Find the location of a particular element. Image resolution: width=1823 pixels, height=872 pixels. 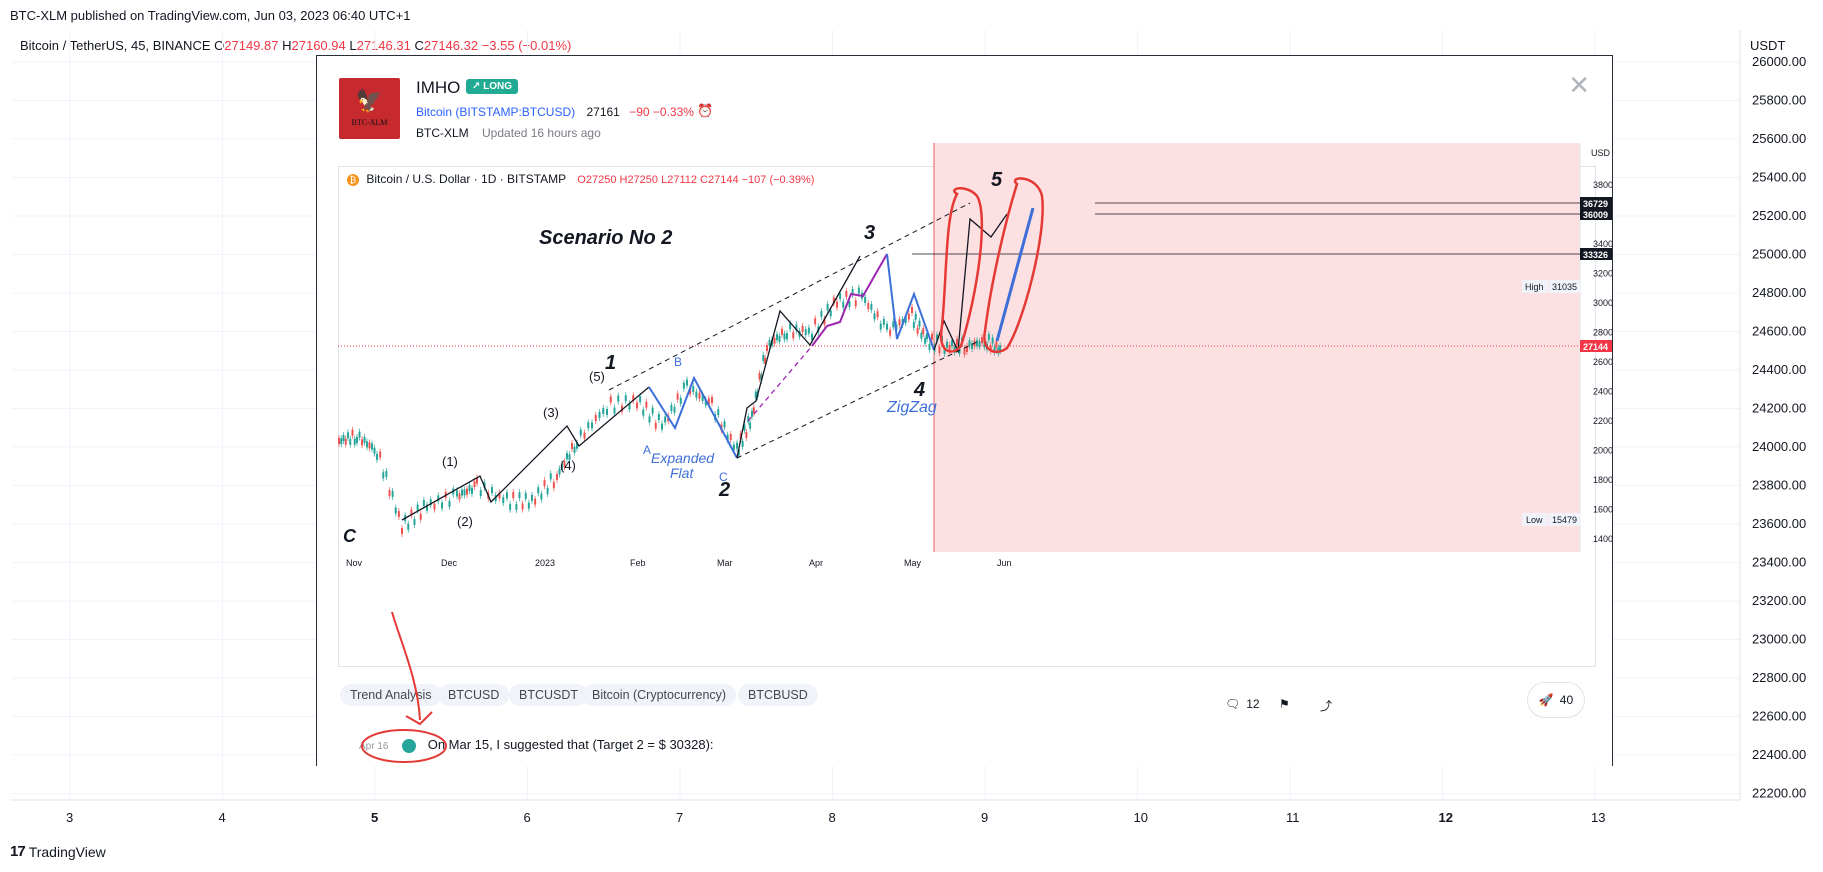

high-value: 27160.94 is located at coordinates (318, 45).